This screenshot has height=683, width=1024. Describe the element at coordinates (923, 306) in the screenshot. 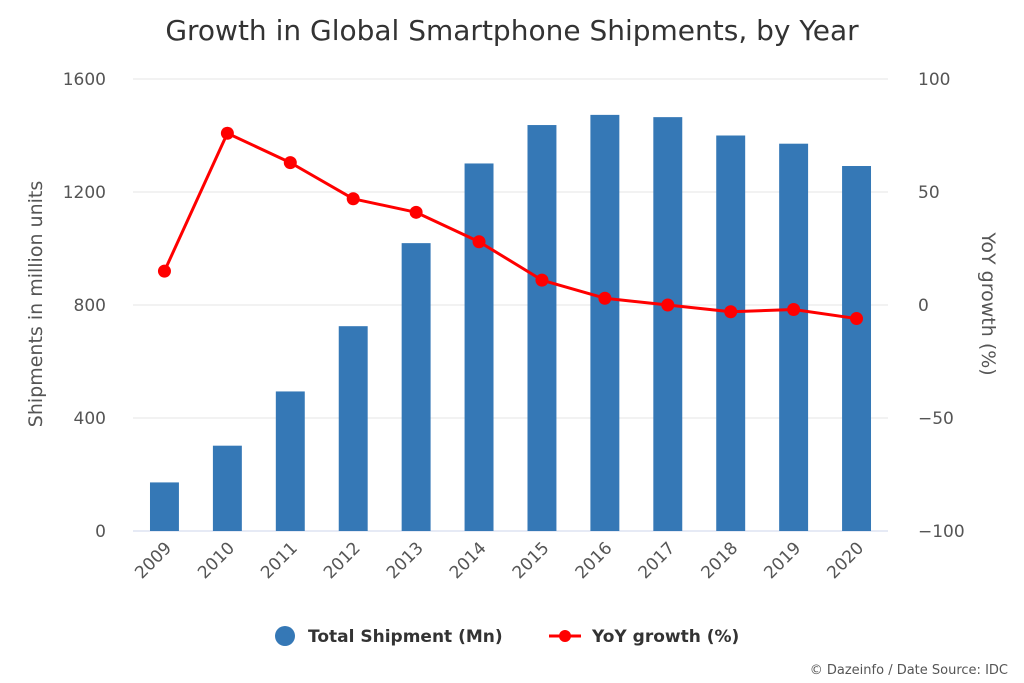

I see `y-right-tick-label: 0` at that location.